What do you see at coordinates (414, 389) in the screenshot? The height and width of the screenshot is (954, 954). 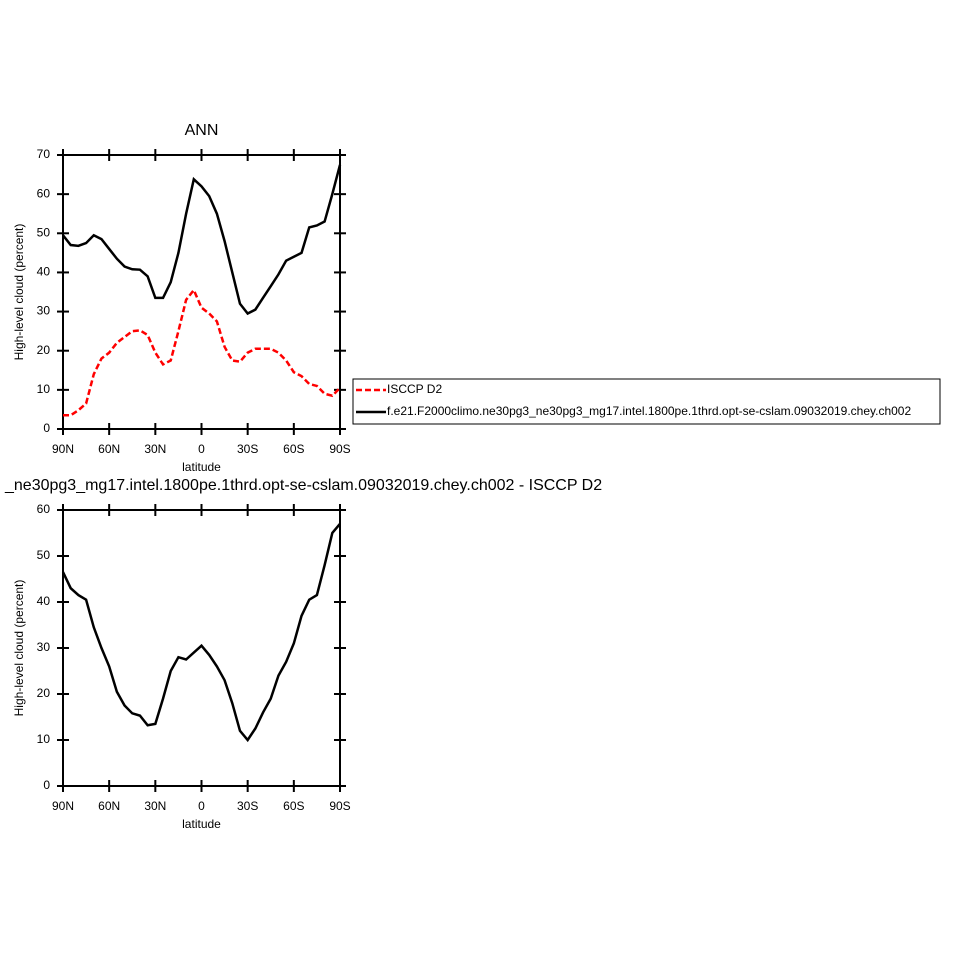 I see `legend-label: ISCCP D2` at bounding box center [414, 389].